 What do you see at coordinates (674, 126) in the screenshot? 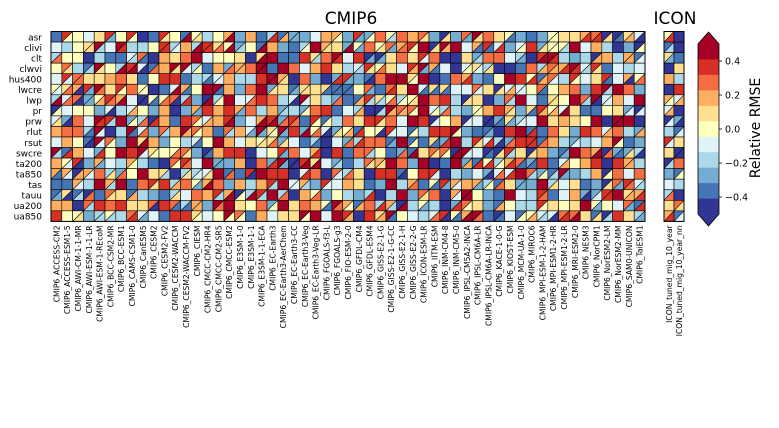
I see `icon-heatmap-panel` at bounding box center [674, 126].